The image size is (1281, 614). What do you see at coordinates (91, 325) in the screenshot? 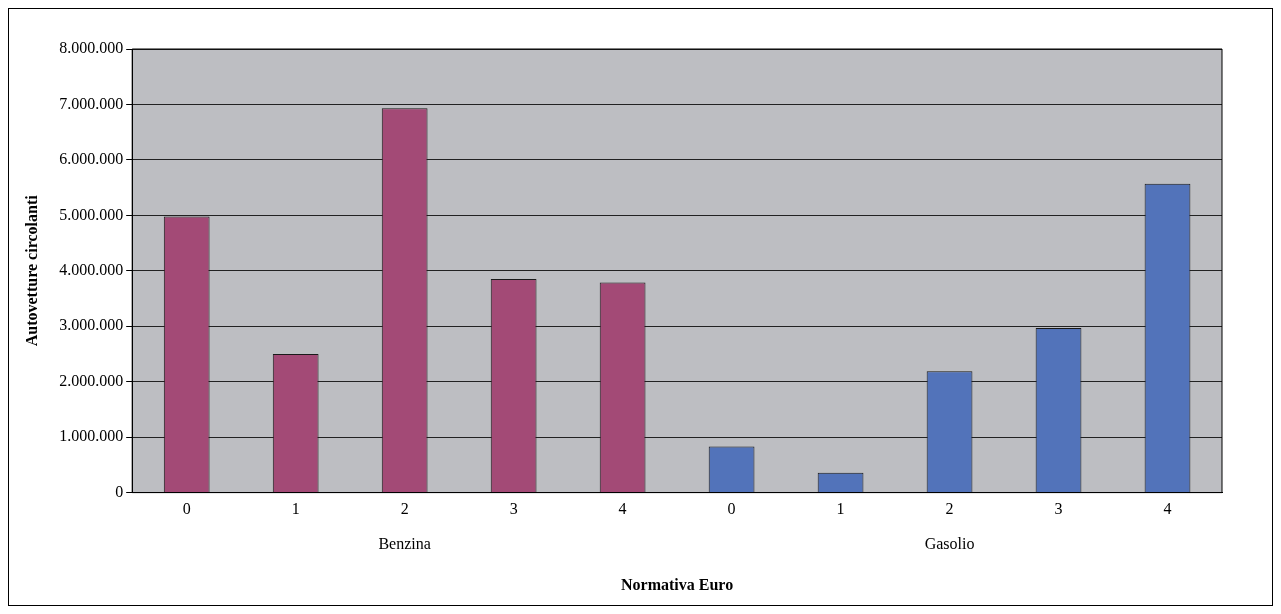
I see `y-tick-label: 3.000.000` at bounding box center [91, 325].